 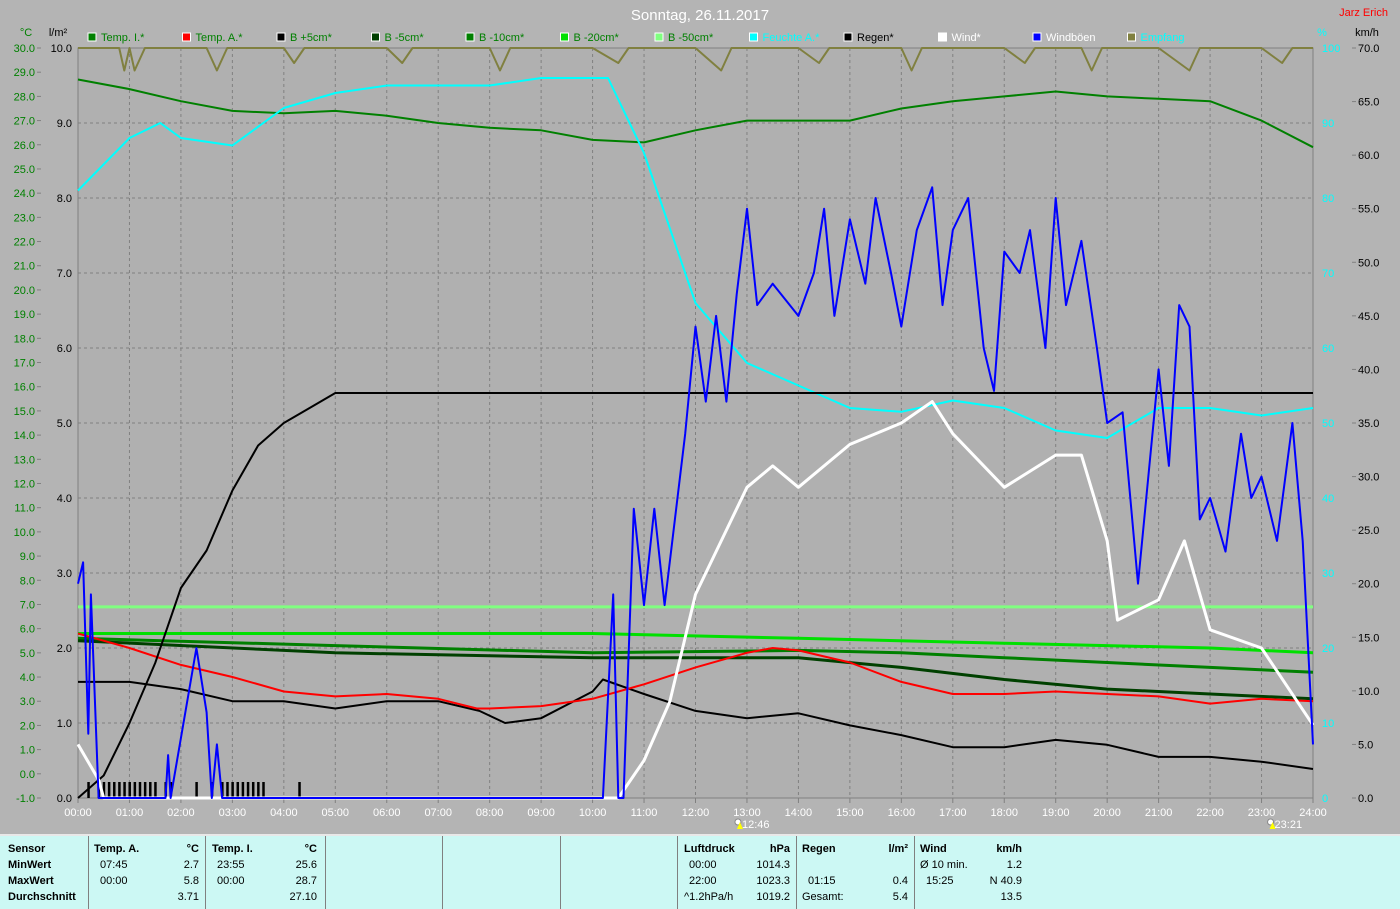 What do you see at coordinates (58, 33) in the screenshot?
I see `rain-axis-unit: l/m²` at bounding box center [58, 33].